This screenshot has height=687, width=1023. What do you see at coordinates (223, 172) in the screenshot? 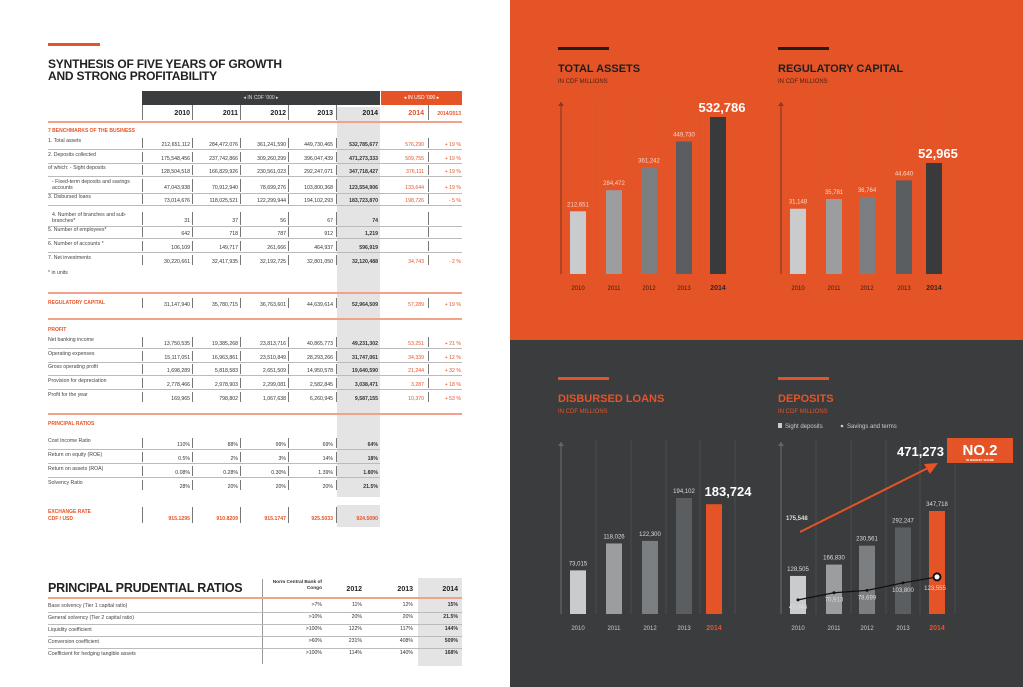
I see `cell-value: 166,829,926` at bounding box center [223, 172].